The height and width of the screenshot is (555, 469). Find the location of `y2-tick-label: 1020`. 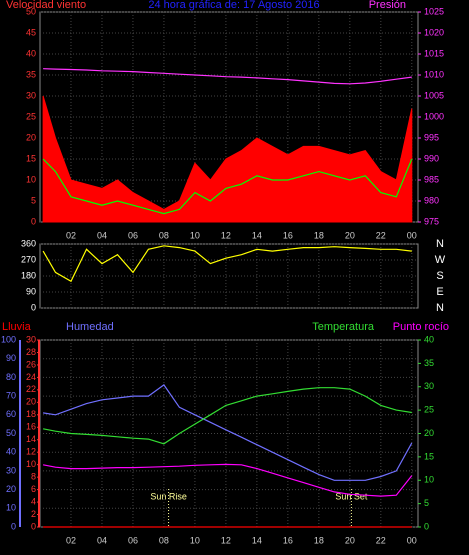

y2-tick-label: 1020 is located at coordinates (434, 32).